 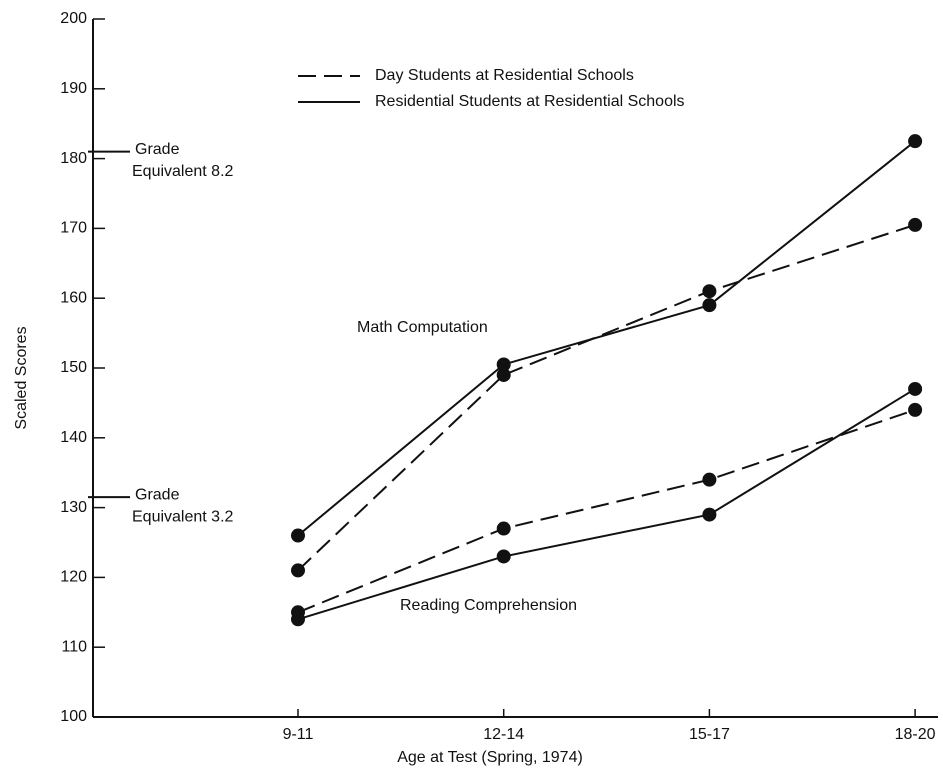 I want to click on y-axis-label: Scaled Scores, so click(x=21, y=377).